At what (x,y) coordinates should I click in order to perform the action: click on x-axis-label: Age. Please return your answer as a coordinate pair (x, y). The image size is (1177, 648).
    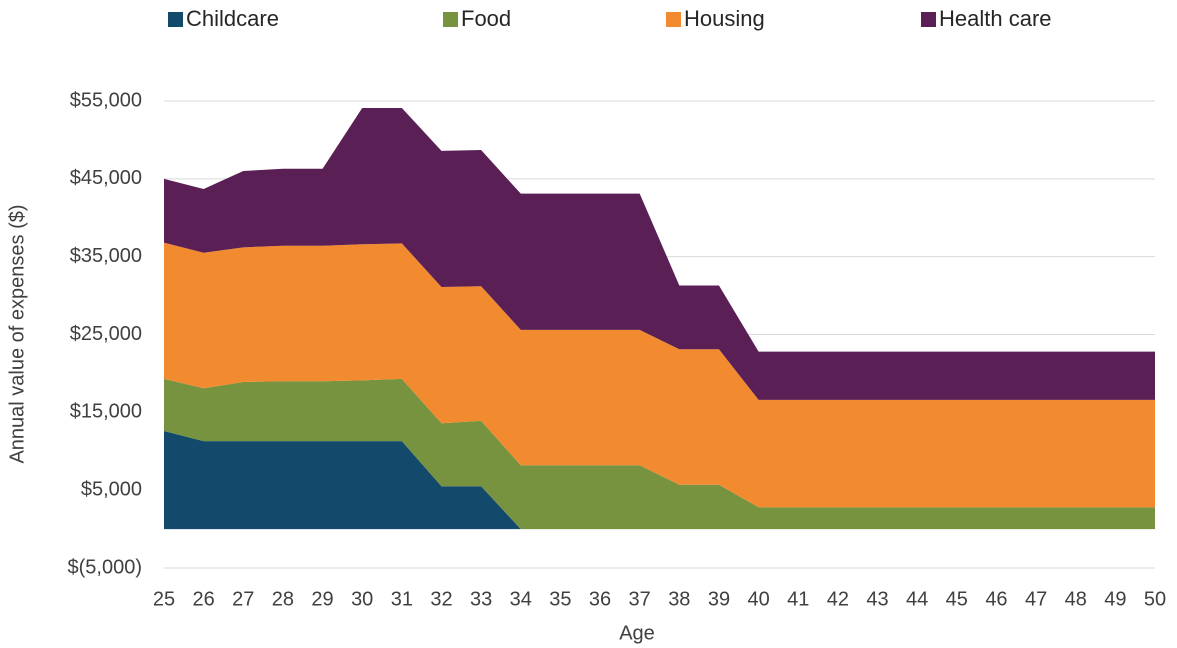
    Looking at the image, I should click on (637, 633).